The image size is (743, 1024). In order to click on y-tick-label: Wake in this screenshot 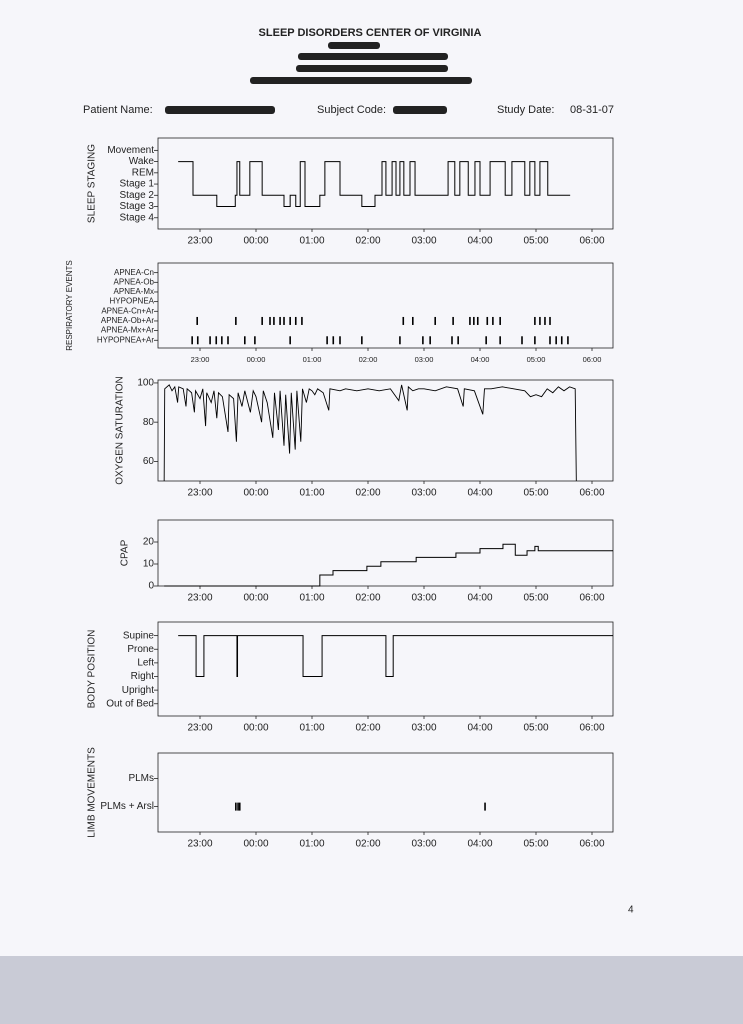, I will do `click(142, 161)`.